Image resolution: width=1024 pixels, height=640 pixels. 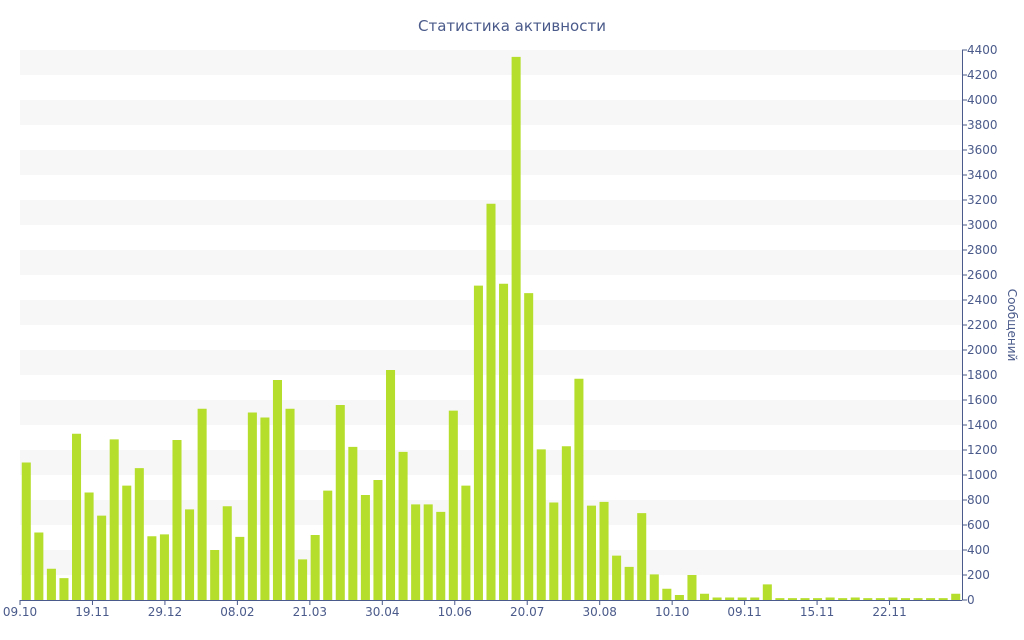 I want to click on x-tick-label: 10.10, so click(x=672, y=612).